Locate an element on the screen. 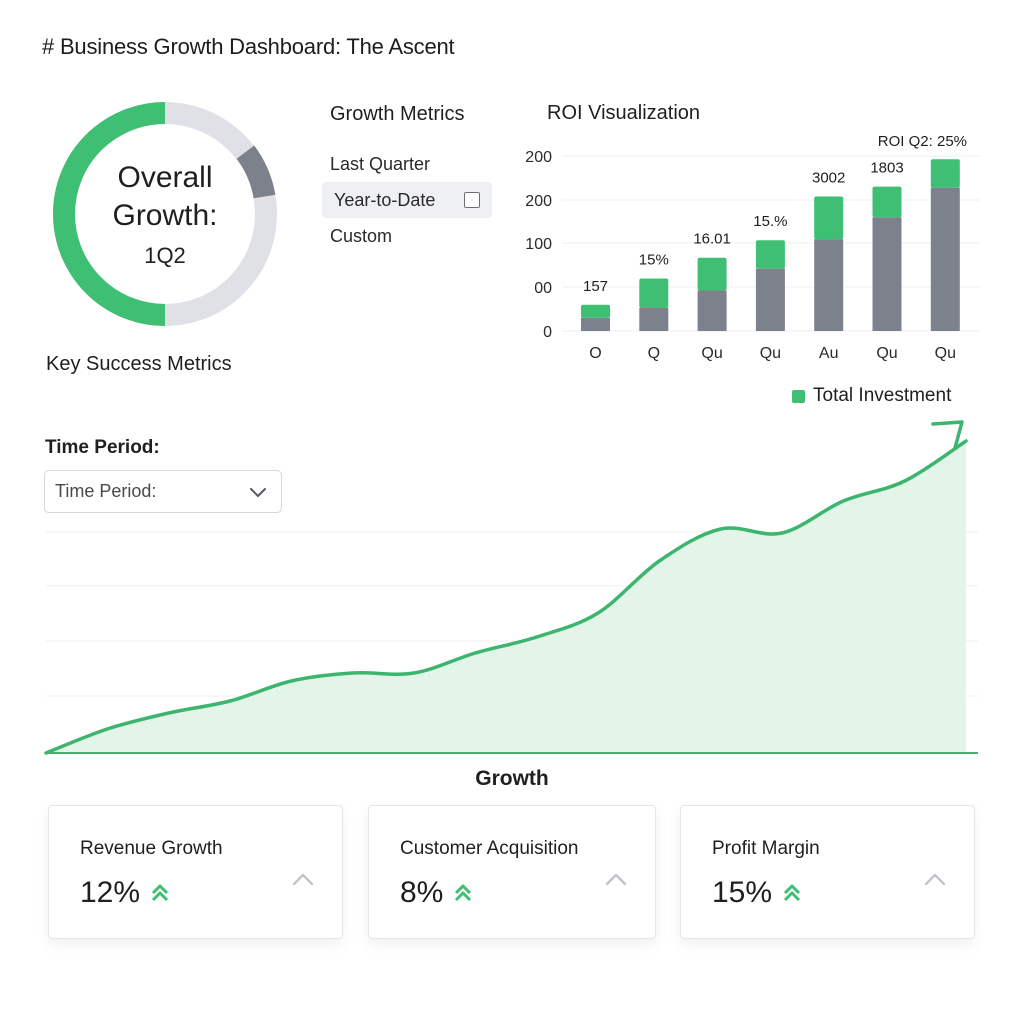 This screenshot has width=1024, height=1024. kpi-title: Profit Margin is located at coordinates (766, 848).